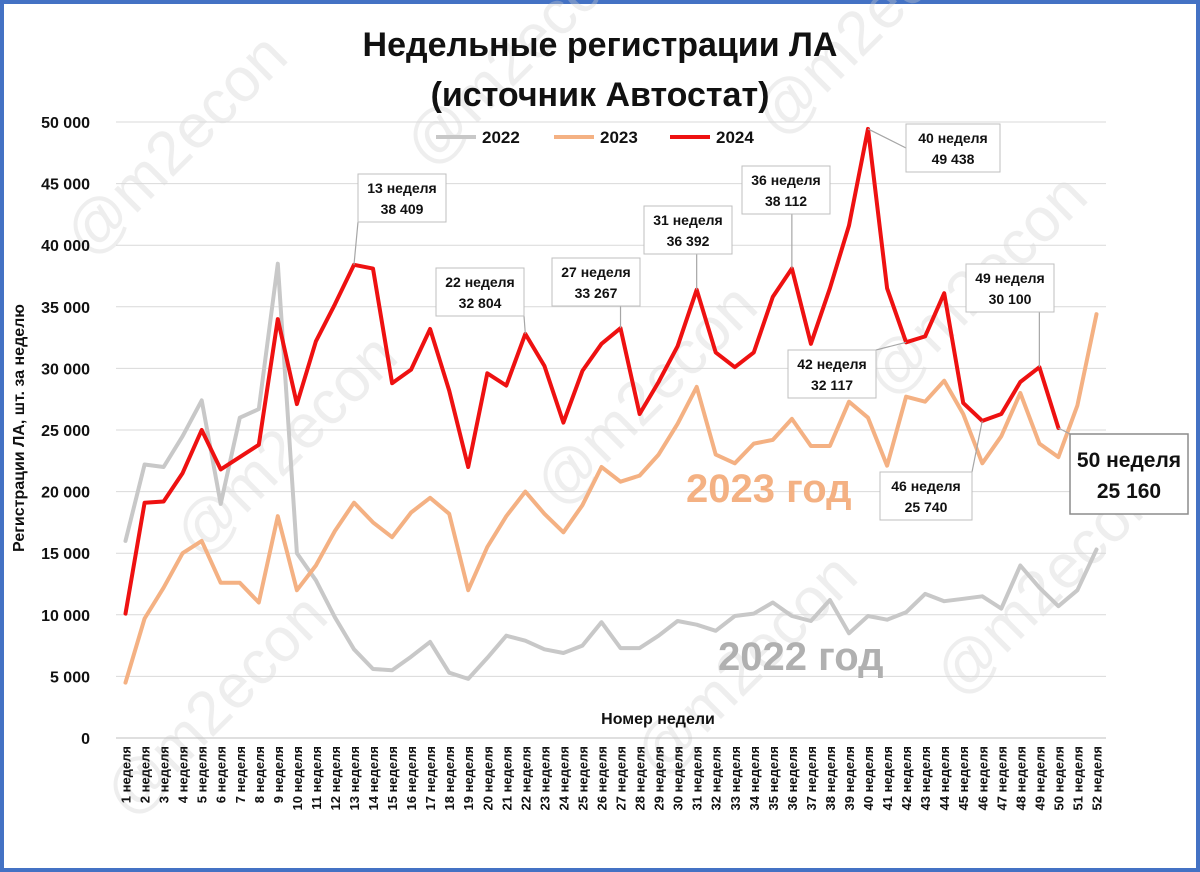 This screenshot has width=1200, height=872. What do you see at coordinates (619, 137) in the screenshot?
I see `legend-label-2023: 2023` at bounding box center [619, 137].